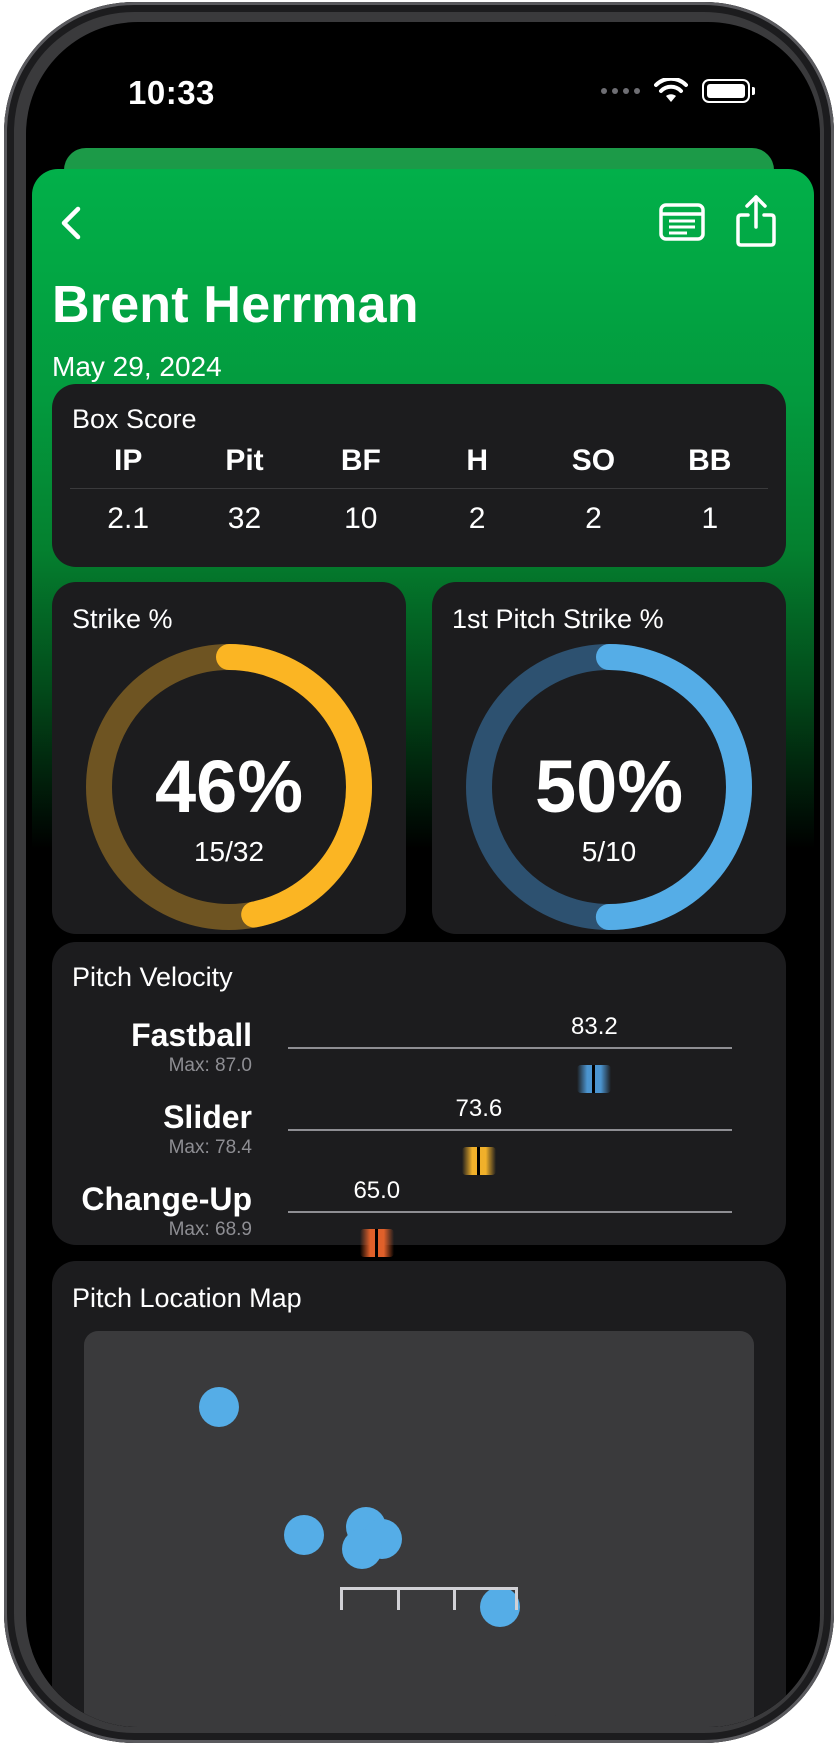 The image size is (838, 1745). Describe the element at coordinates (429, 1598) in the screenshot. I see `strike-zone` at that location.